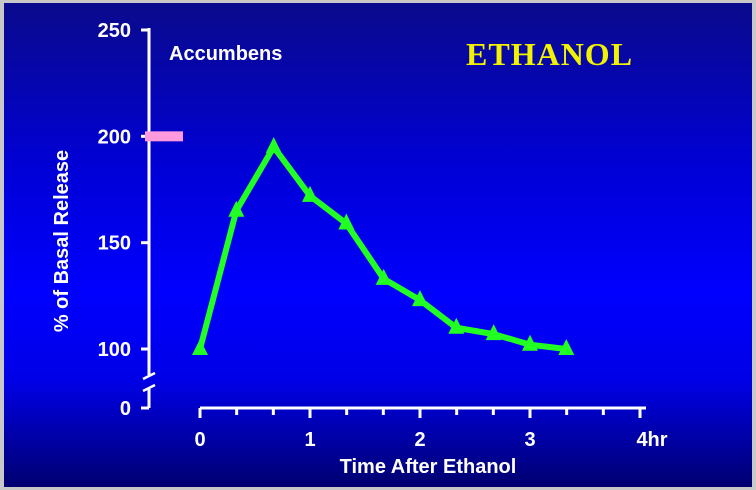 The image size is (756, 490). Describe the element at coordinates (114, 31) in the screenshot. I see `y-tick-label: 250` at that location.